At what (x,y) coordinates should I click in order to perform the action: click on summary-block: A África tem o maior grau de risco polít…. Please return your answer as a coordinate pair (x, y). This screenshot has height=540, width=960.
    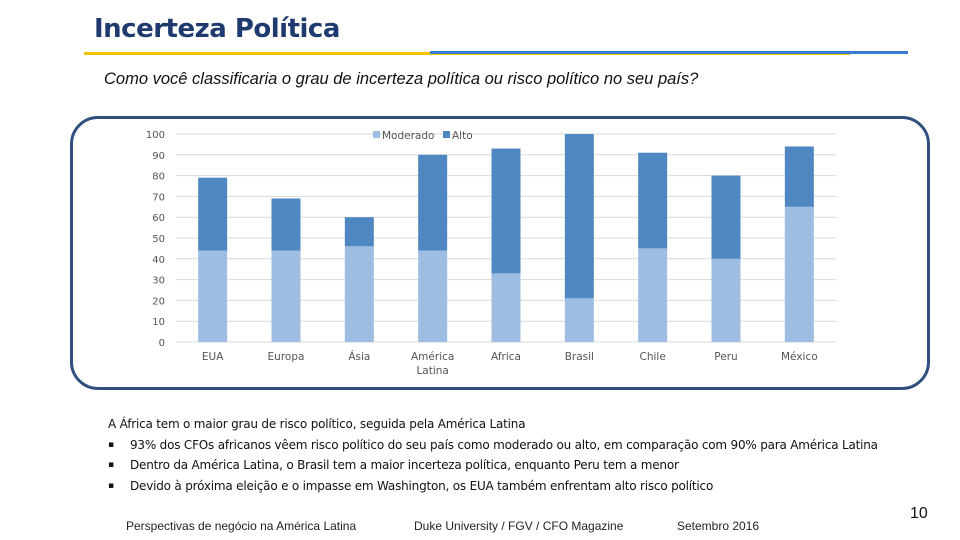
    Looking at the image, I should click on (493, 455).